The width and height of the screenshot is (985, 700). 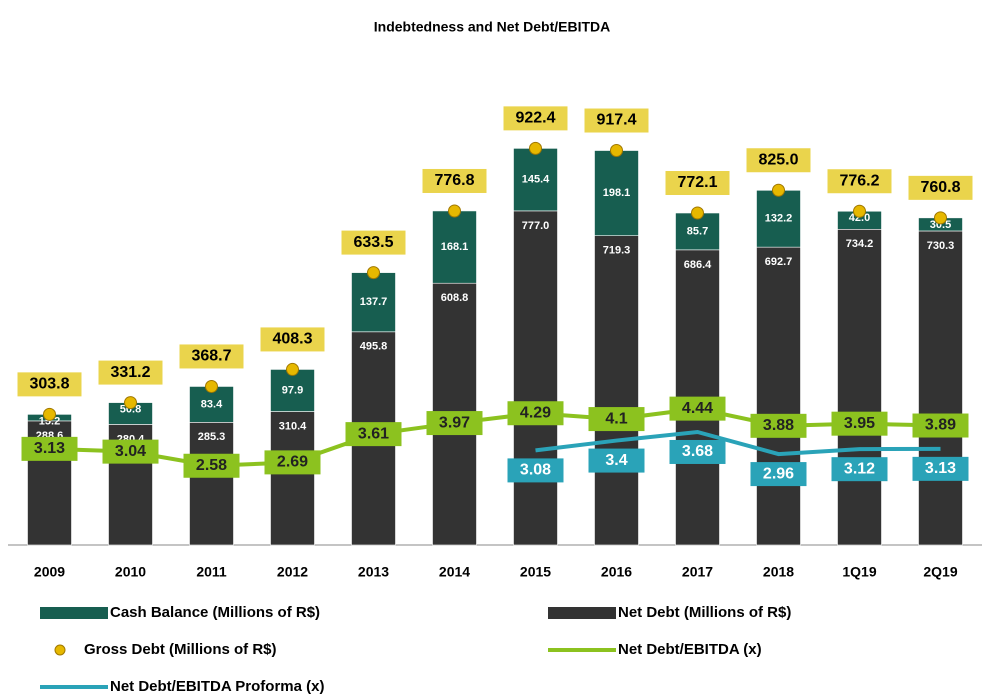 I want to click on x-tick-label: 2015, so click(x=535, y=572).